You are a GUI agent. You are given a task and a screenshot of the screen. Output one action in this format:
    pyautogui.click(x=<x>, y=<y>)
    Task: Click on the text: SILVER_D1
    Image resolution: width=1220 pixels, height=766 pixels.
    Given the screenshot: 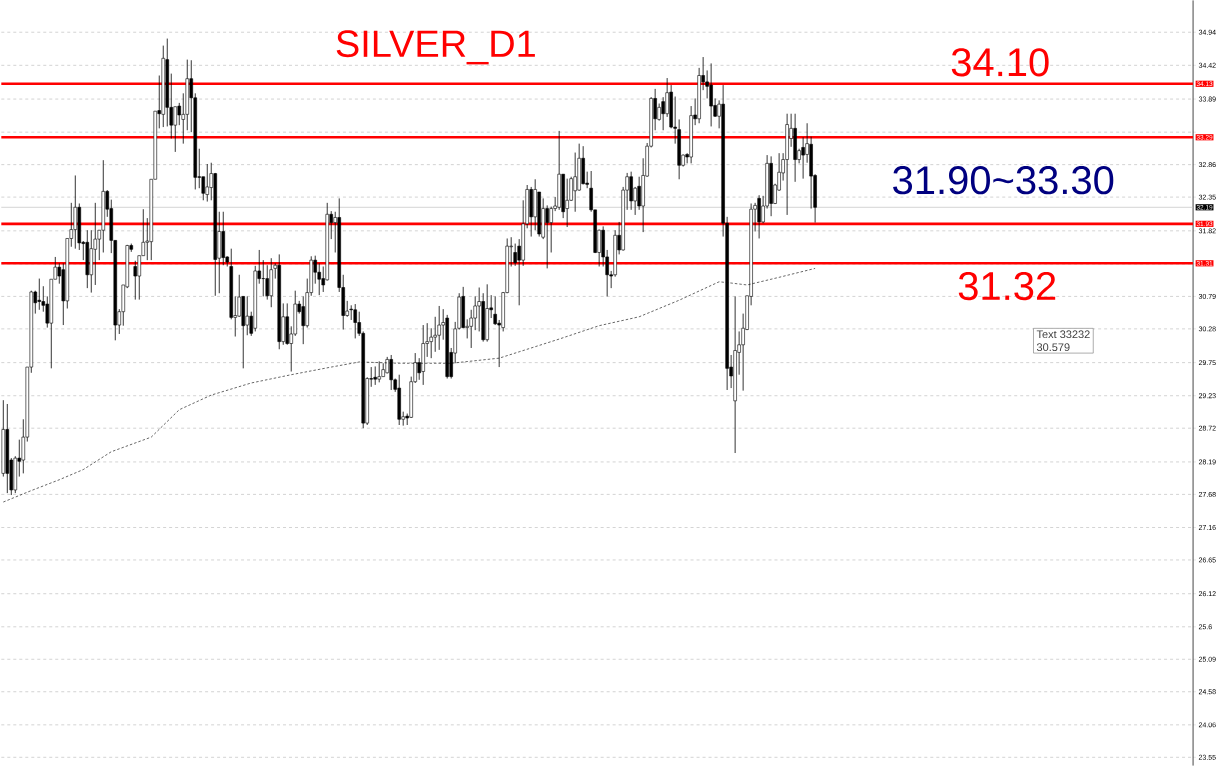 What is the action you would take?
    pyautogui.click(x=435, y=47)
    